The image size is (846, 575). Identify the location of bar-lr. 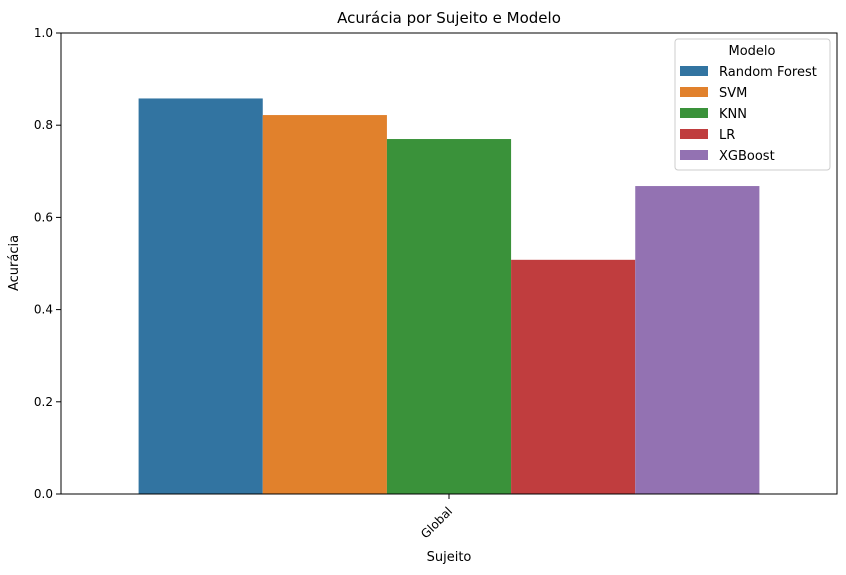
(573, 376).